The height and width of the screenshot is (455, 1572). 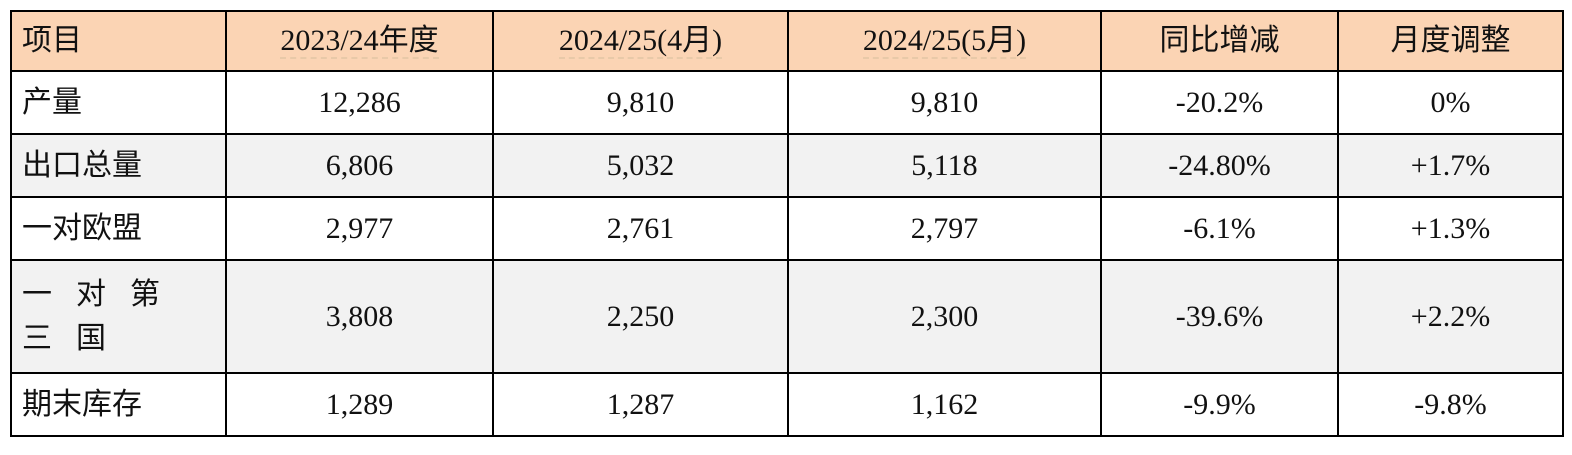 I want to click on cell: 2,300, so click(x=944, y=316).